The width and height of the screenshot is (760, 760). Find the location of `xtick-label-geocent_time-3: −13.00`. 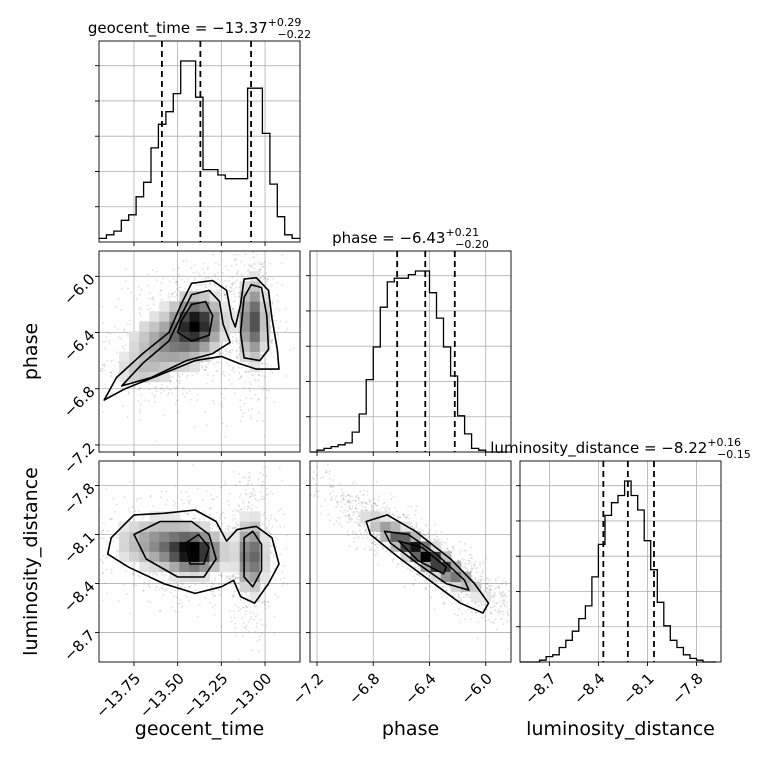

xtick-label-geocent_time-3: −13.00 is located at coordinates (249, 696).